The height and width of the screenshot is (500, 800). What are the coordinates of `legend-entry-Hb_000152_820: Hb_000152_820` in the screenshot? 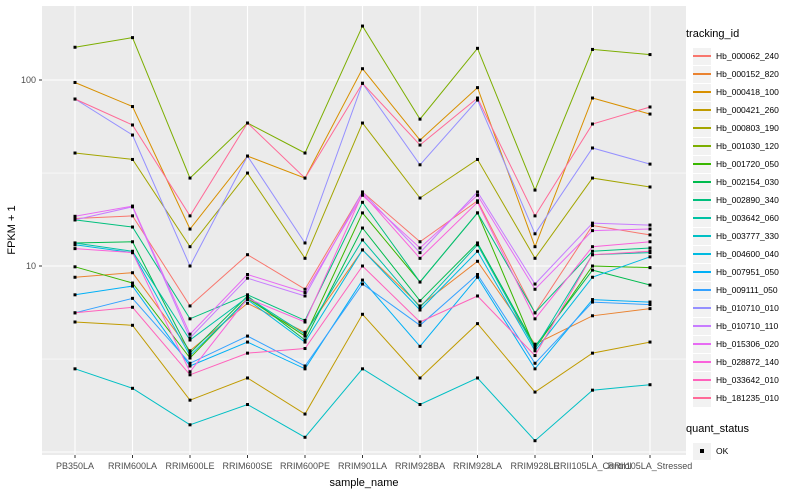 It's located at (741, 74).